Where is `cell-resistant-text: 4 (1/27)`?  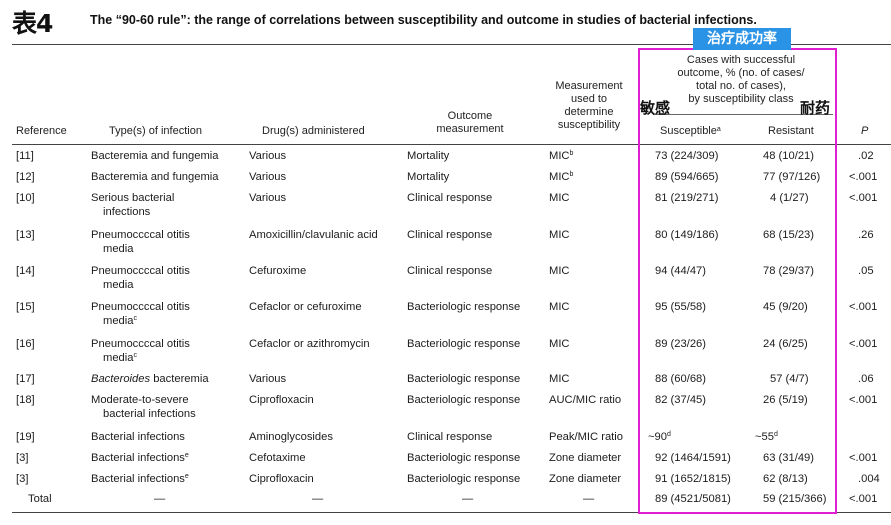 cell-resistant-text: 4 (1/27) is located at coordinates (789, 198).